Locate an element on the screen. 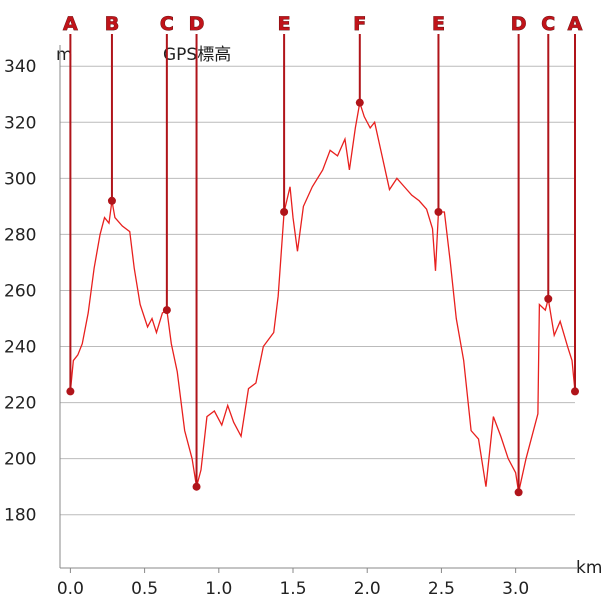  y-tick-label: 180 is located at coordinates (20, 516).